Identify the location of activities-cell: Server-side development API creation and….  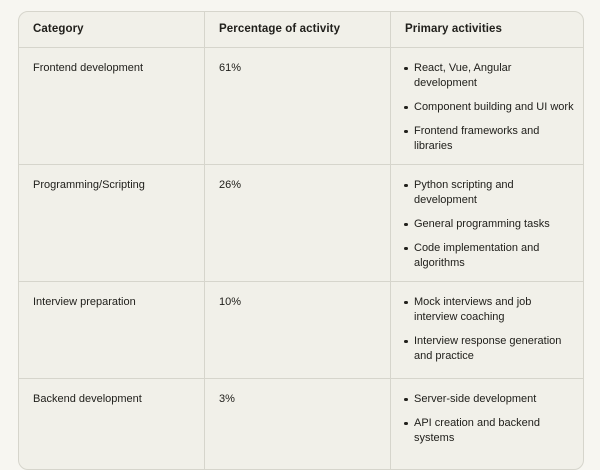
(487, 424).